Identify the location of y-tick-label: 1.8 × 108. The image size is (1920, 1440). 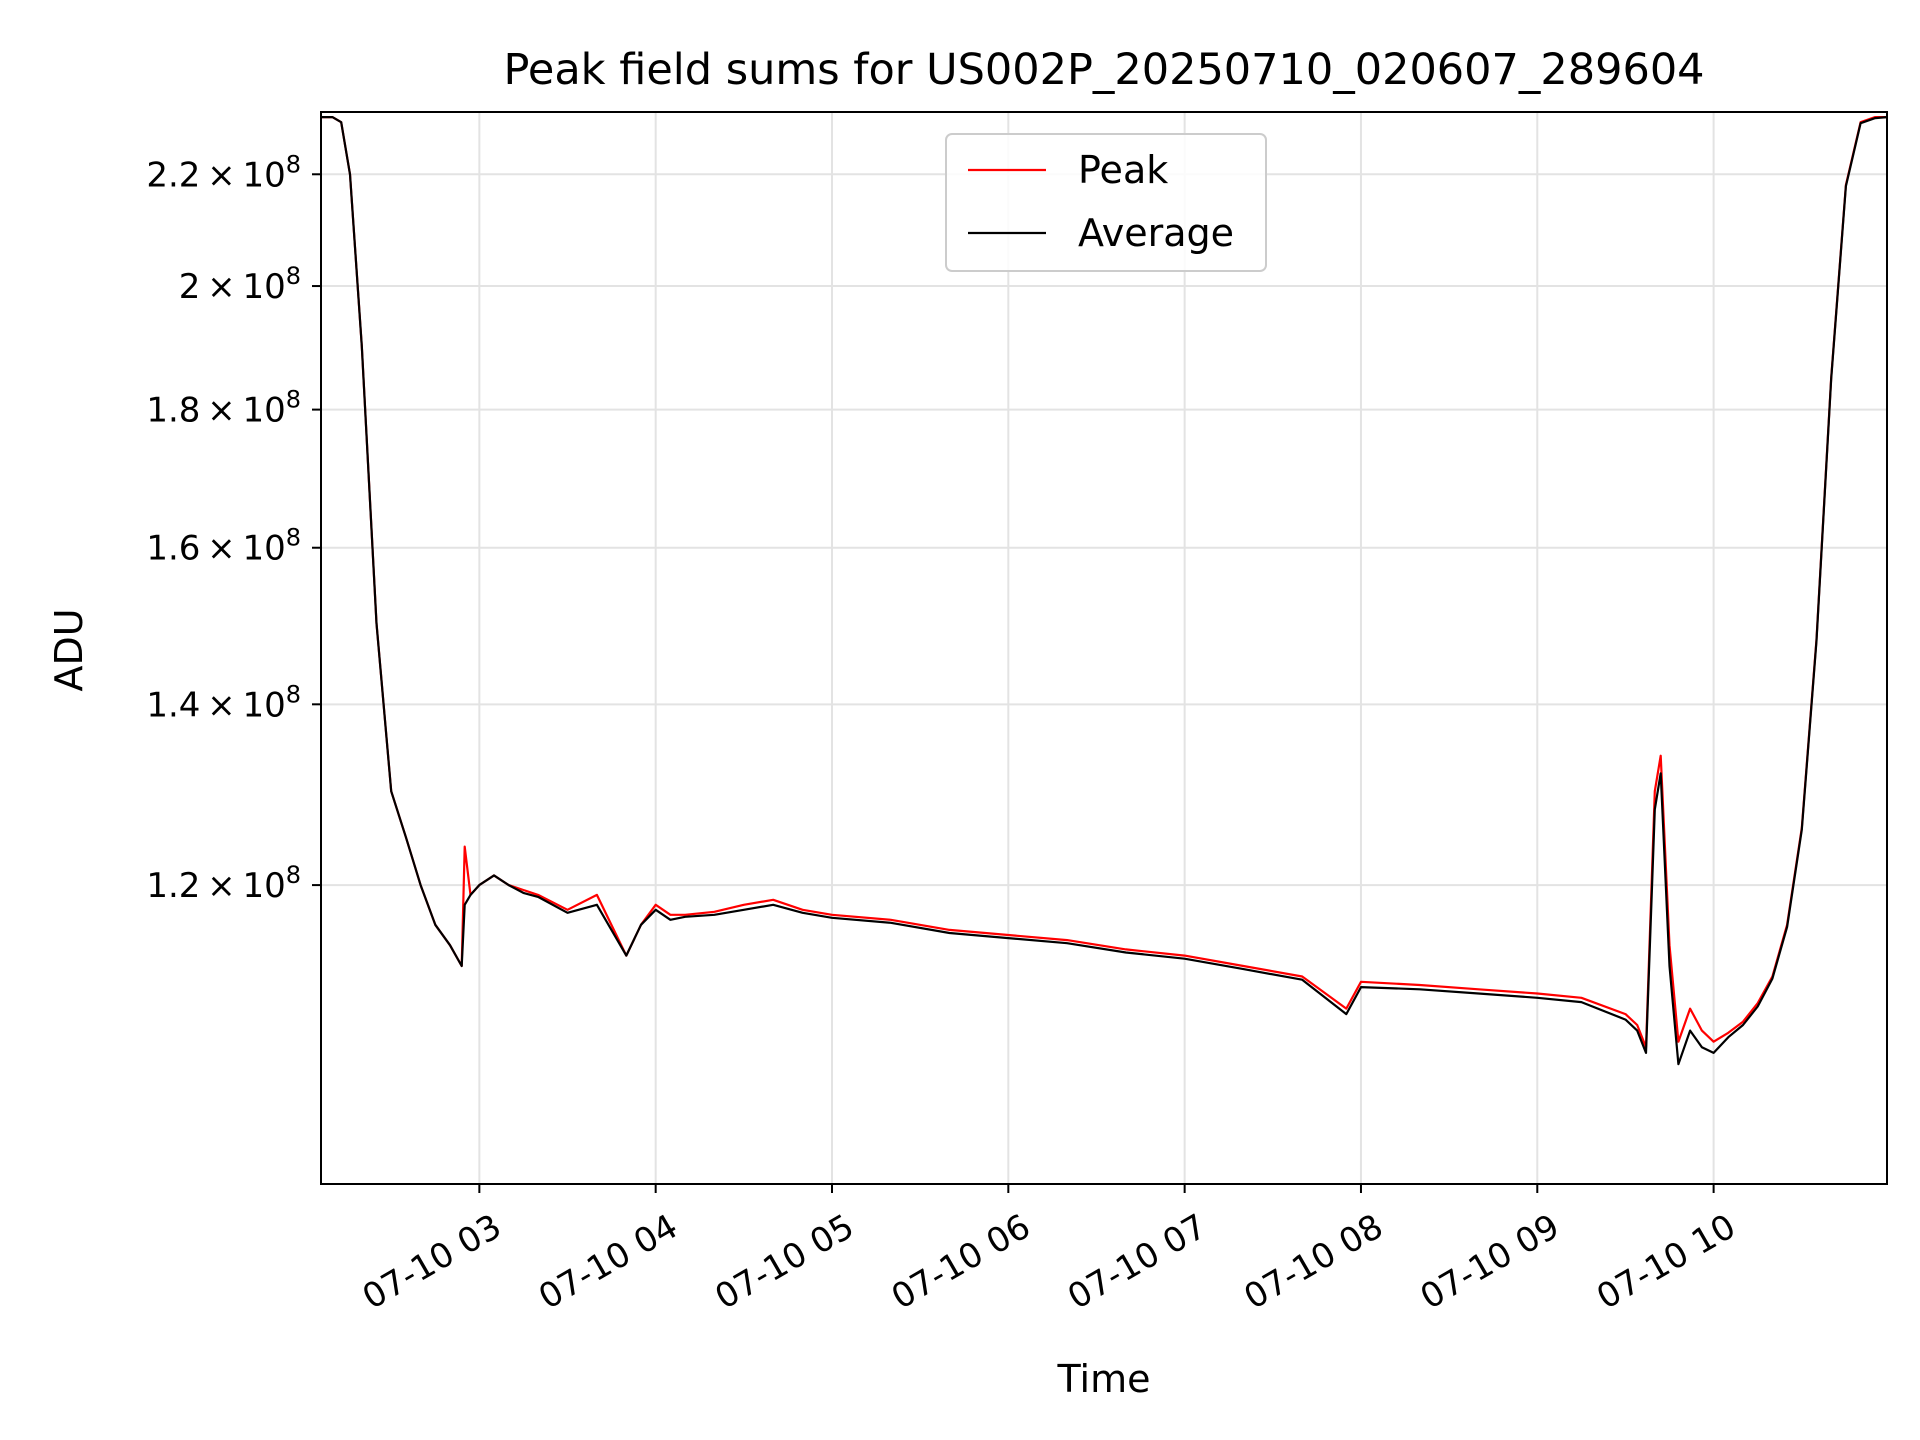
(223, 408).